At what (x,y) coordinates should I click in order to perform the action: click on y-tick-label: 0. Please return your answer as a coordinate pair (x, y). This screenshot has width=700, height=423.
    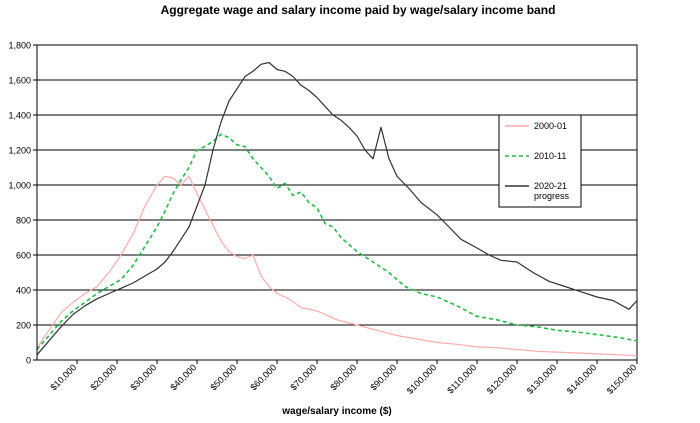
    Looking at the image, I should click on (28, 361).